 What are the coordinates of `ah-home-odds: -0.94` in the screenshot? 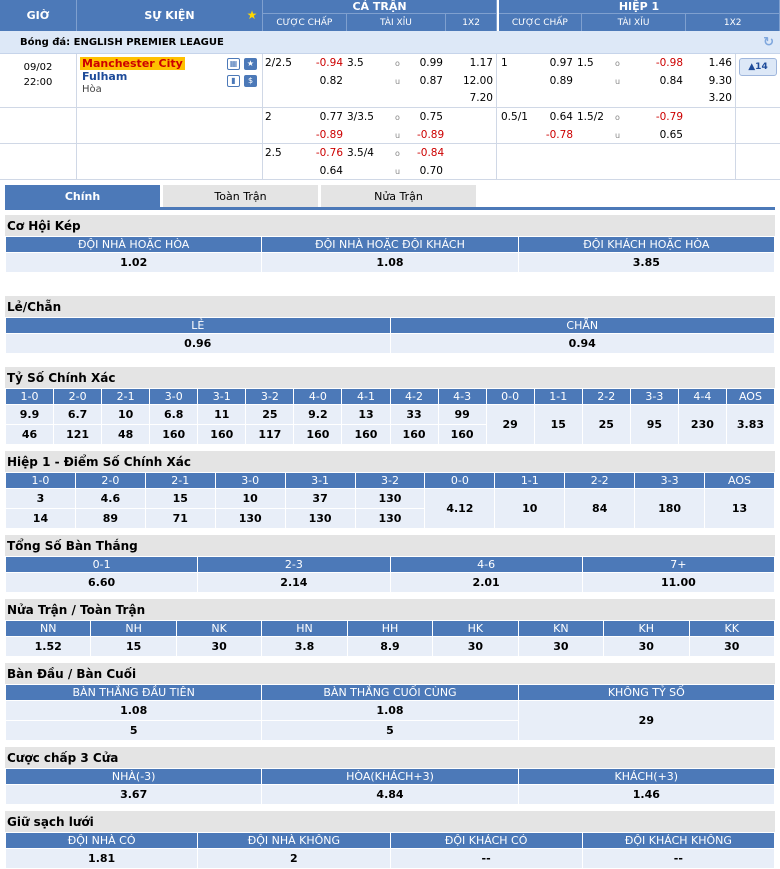 It's located at (329, 63).